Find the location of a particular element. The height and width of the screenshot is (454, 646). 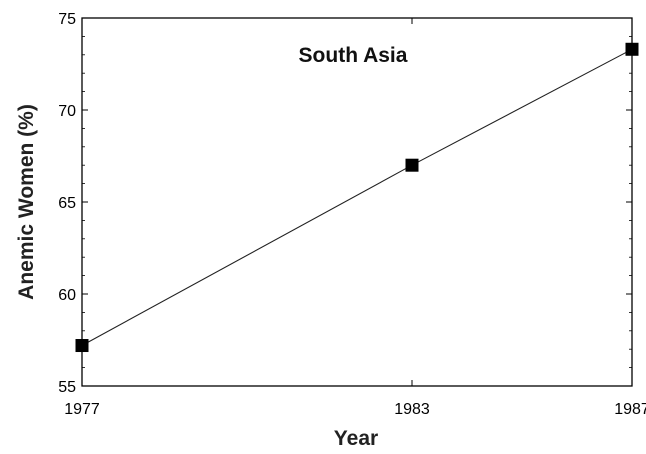

y-tick-label: 65 is located at coordinates (67, 203).